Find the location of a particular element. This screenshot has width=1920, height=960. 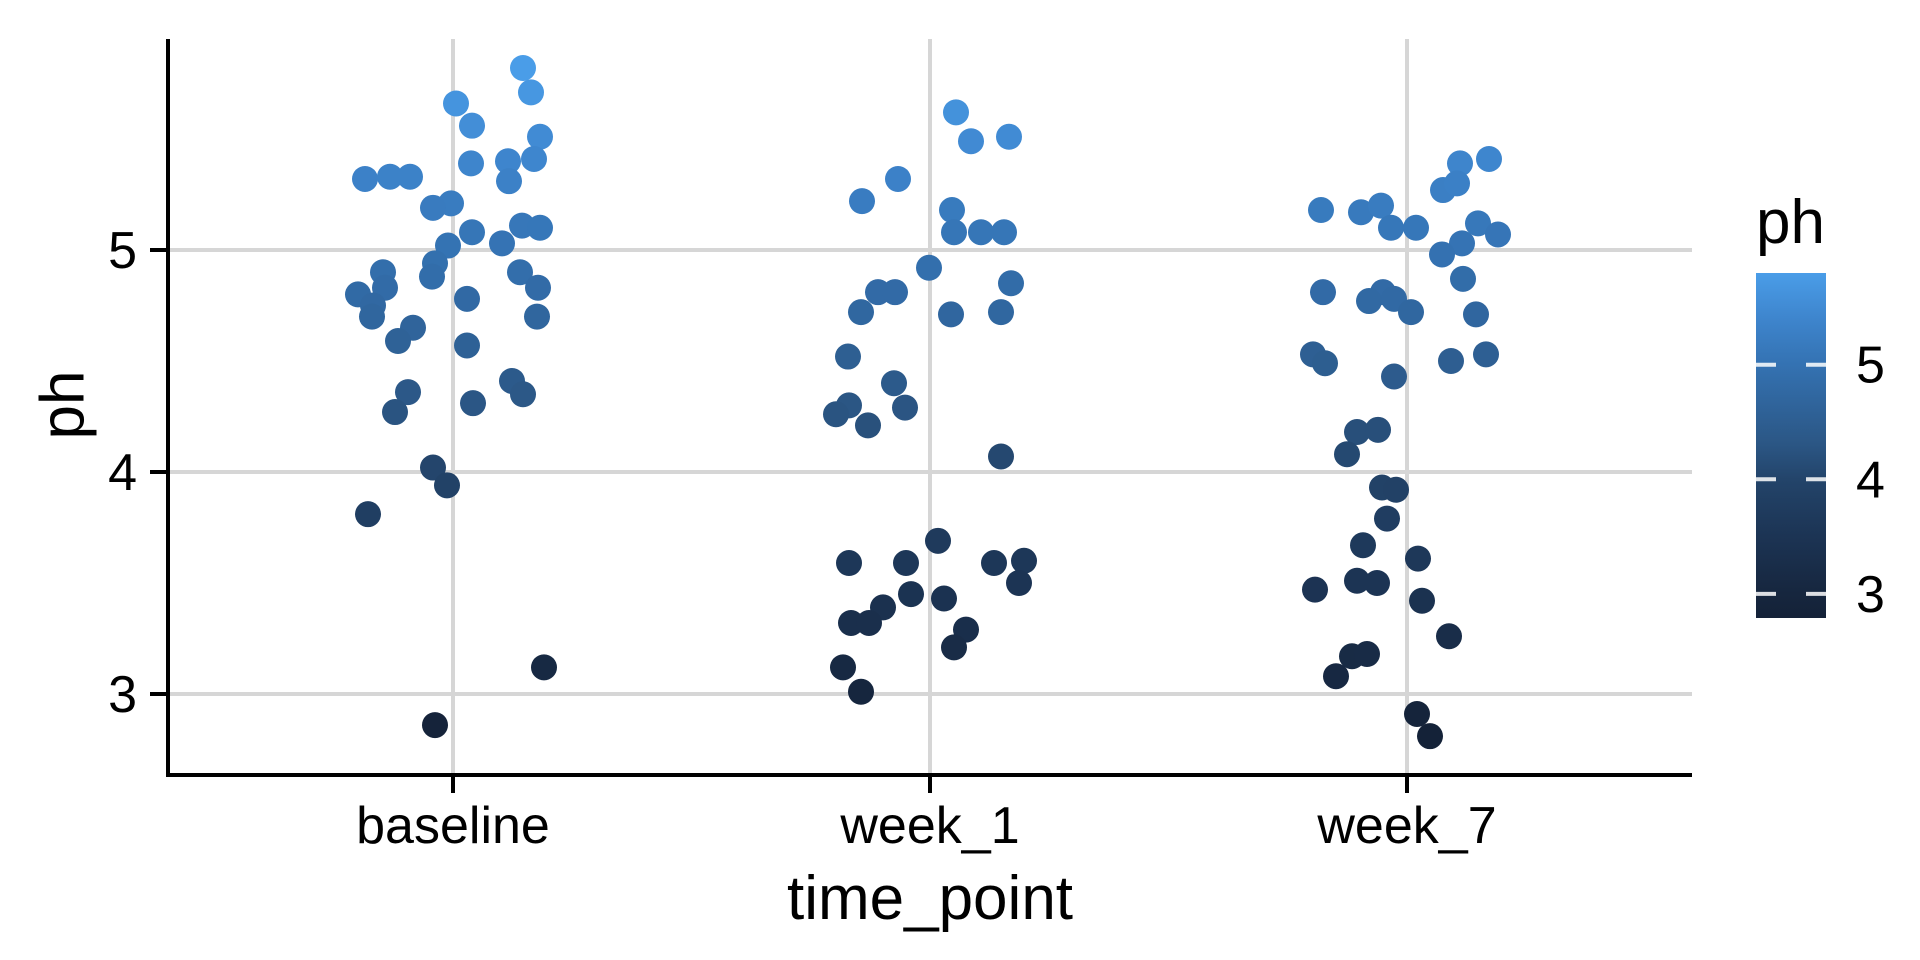

legend-tick-marks is located at coordinates (1791, 479).